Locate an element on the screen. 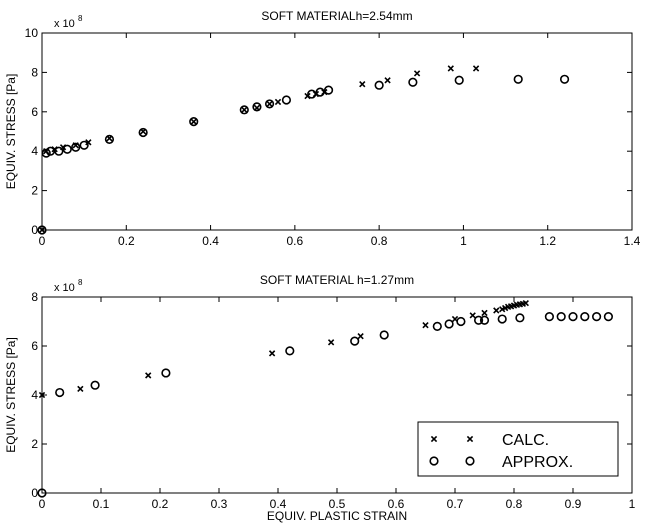 Image resolution: width=647 pixels, height=527 pixels. x-tick-label: 1.2 is located at coordinates (547, 241).